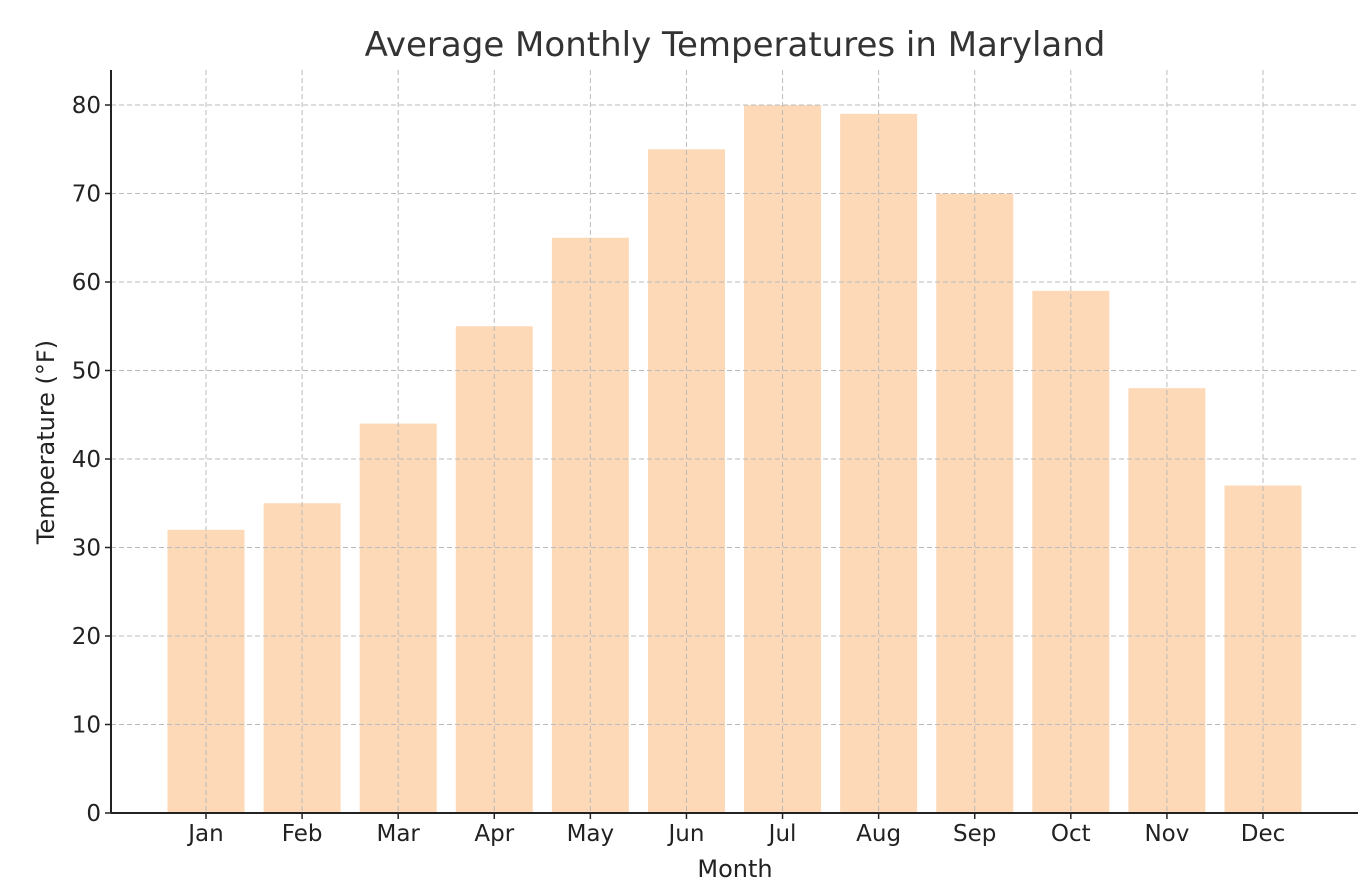  Describe the element at coordinates (86, 195) in the screenshot. I see `y-tick-label: 70` at that location.